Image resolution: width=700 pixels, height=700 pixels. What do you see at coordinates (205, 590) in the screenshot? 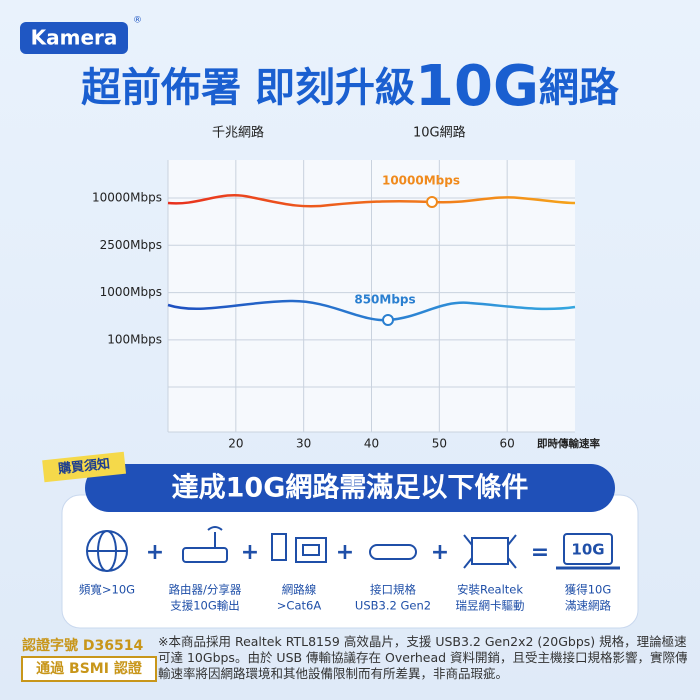
I see `condition-label: 路由器/分享器` at bounding box center [205, 590].